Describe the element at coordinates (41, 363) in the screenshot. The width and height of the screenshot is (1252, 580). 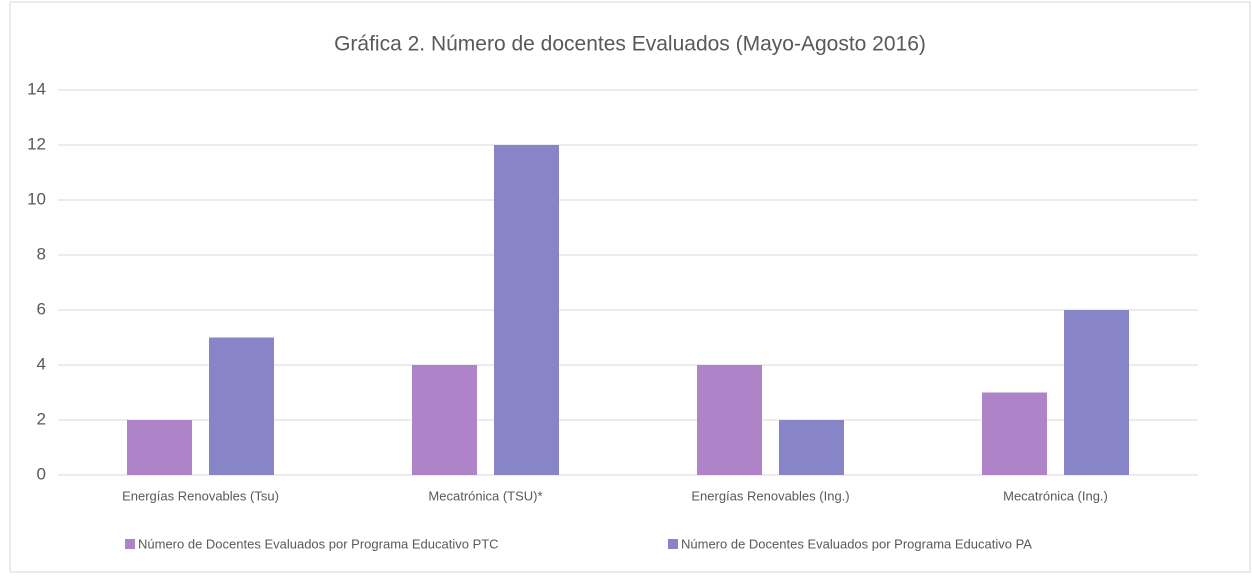
I see `y-tick-label: 4` at that location.